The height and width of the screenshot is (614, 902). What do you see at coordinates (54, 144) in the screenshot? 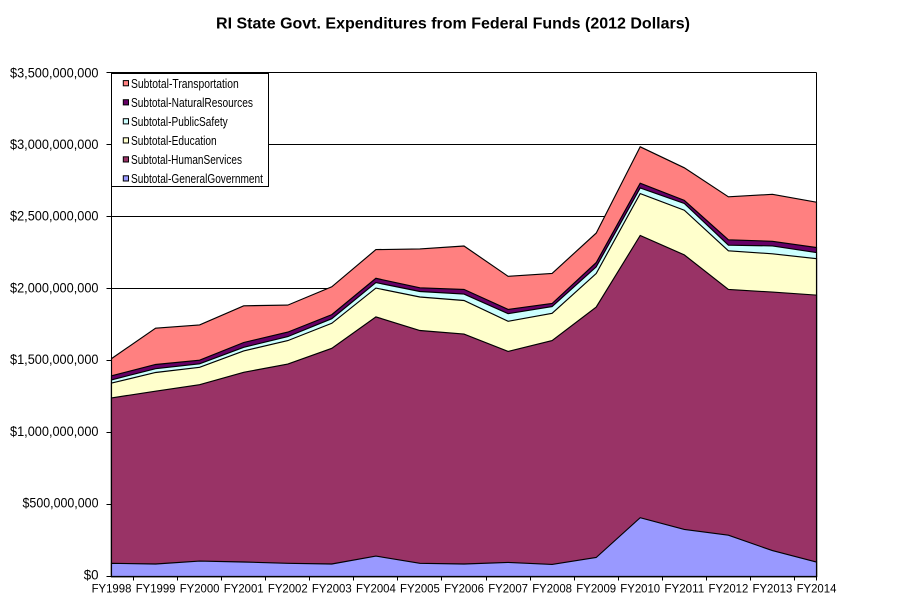
I see `svg-text: $3,000,000,000` at bounding box center [54, 144].